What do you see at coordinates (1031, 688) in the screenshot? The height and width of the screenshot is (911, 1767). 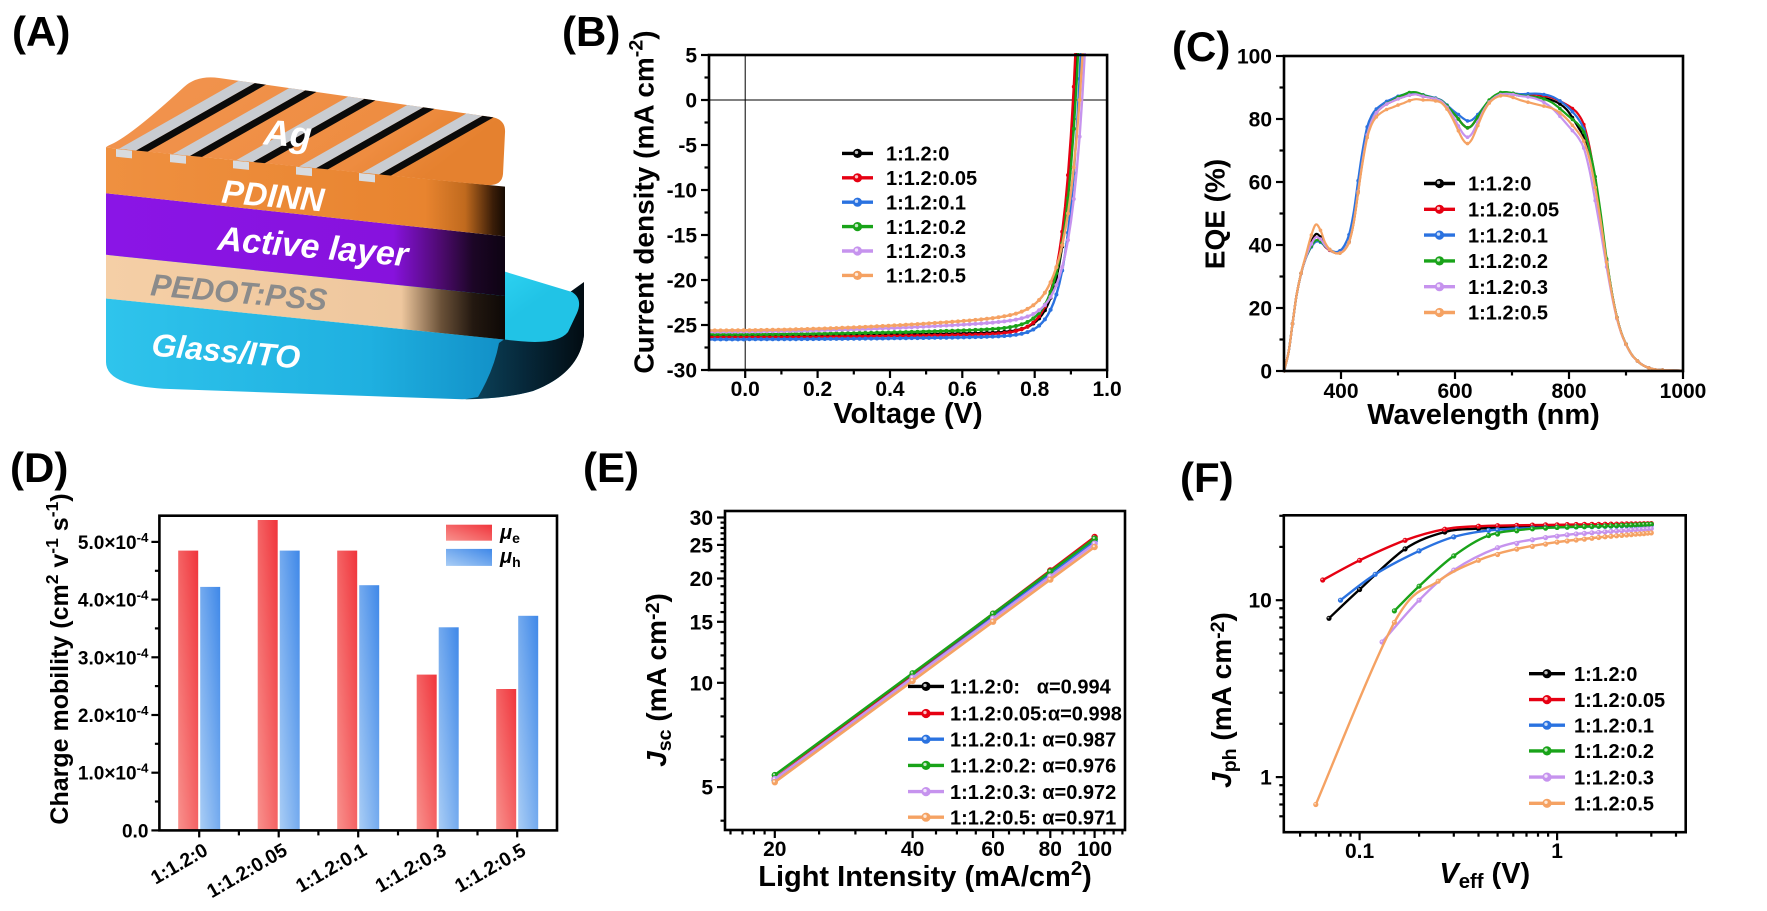 I see `svg-text: 1:1.2:0: α=0.994` at bounding box center [1031, 688].